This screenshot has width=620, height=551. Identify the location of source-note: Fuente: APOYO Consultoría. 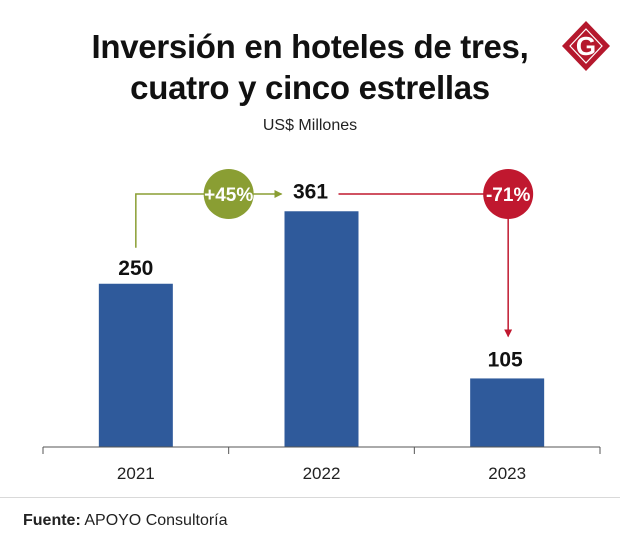
(125, 521).